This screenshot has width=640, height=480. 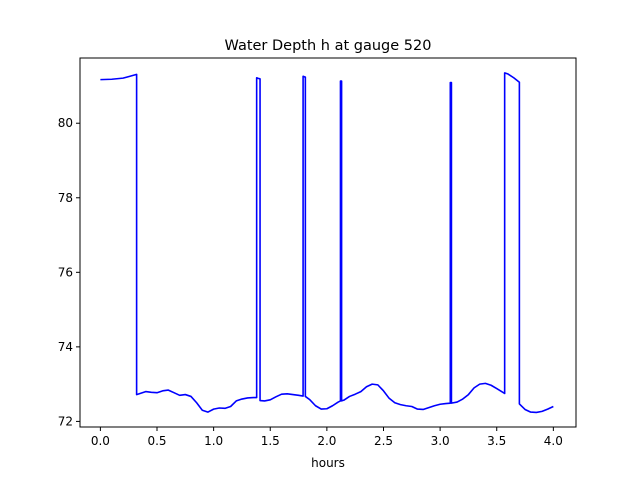 I want to click on y-tick-label: 76, so click(x=65, y=272).